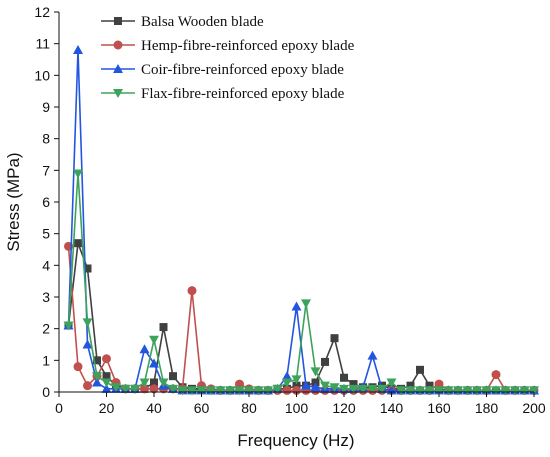 The height and width of the screenshot is (457, 550). What do you see at coordinates (392, 408) in the screenshot?
I see `x-tick-label: 140` at bounding box center [392, 408].